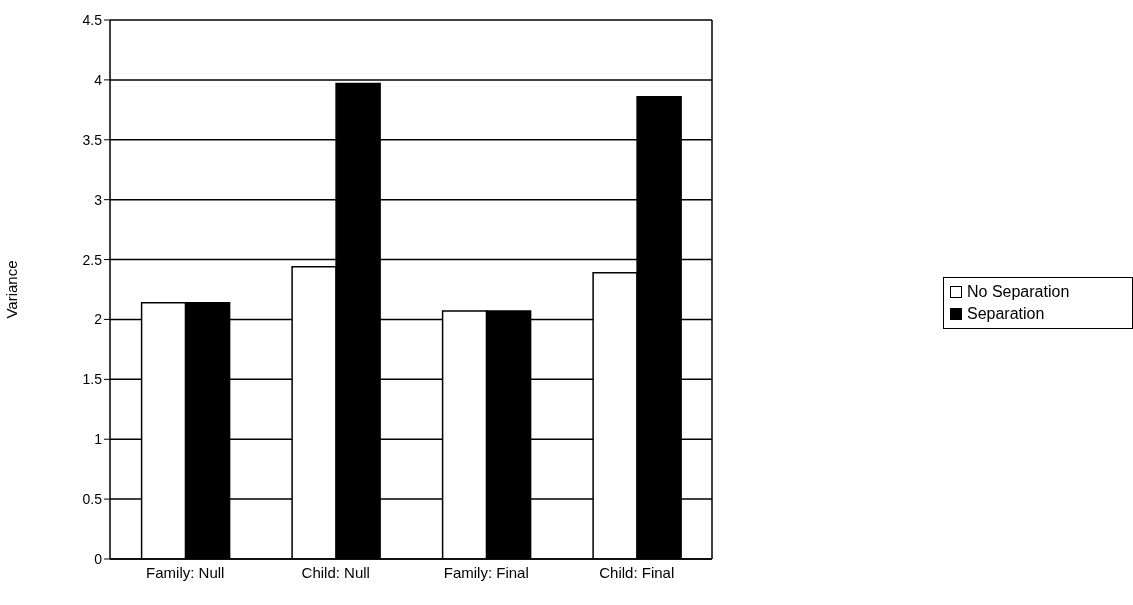  What do you see at coordinates (637, 572) in the screenshot?
I see `x-tick-label: Child: Final` at bounding box center [637, 572].